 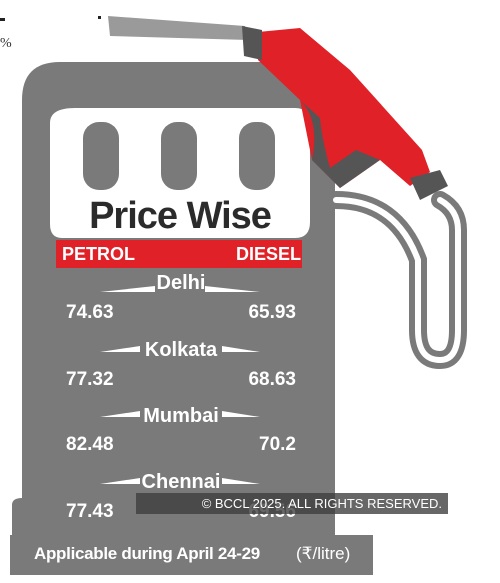 What do you see at coordinates (180, 385) in the screenshot?
I see `divider-arrow-icon` at bounding box center [180, 385].